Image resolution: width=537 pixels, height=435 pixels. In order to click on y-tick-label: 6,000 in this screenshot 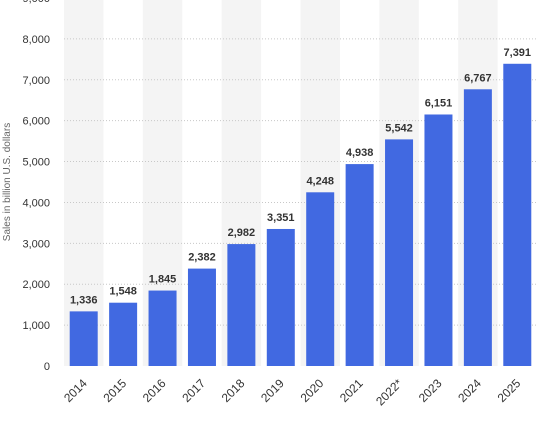, I will do `click(36, 122)`.